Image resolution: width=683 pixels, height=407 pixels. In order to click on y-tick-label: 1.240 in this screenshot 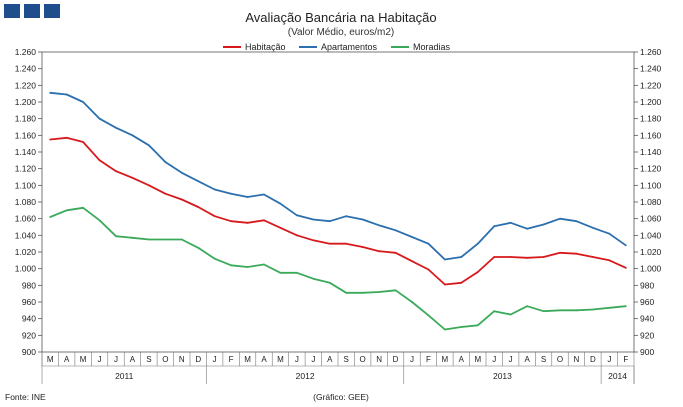, I will do `click(26, 69)`.